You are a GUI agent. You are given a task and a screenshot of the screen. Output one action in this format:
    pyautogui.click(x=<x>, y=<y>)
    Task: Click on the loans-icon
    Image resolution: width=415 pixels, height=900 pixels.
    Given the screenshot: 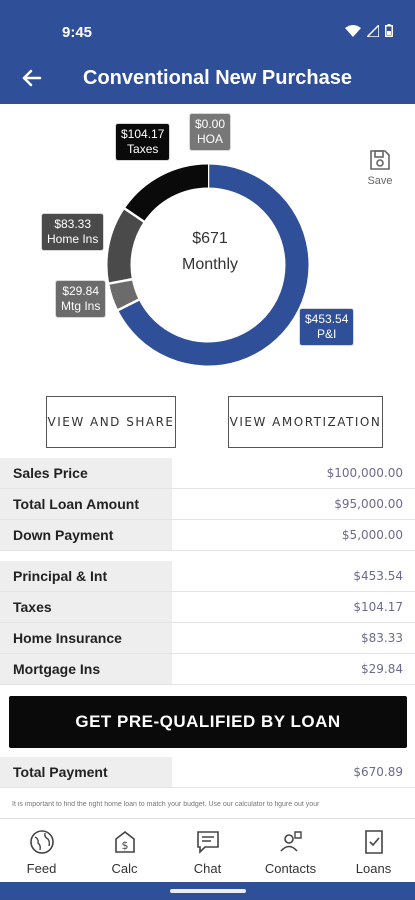 What is the action you would take?
    pyautogui.click(x=373, y=842)
    